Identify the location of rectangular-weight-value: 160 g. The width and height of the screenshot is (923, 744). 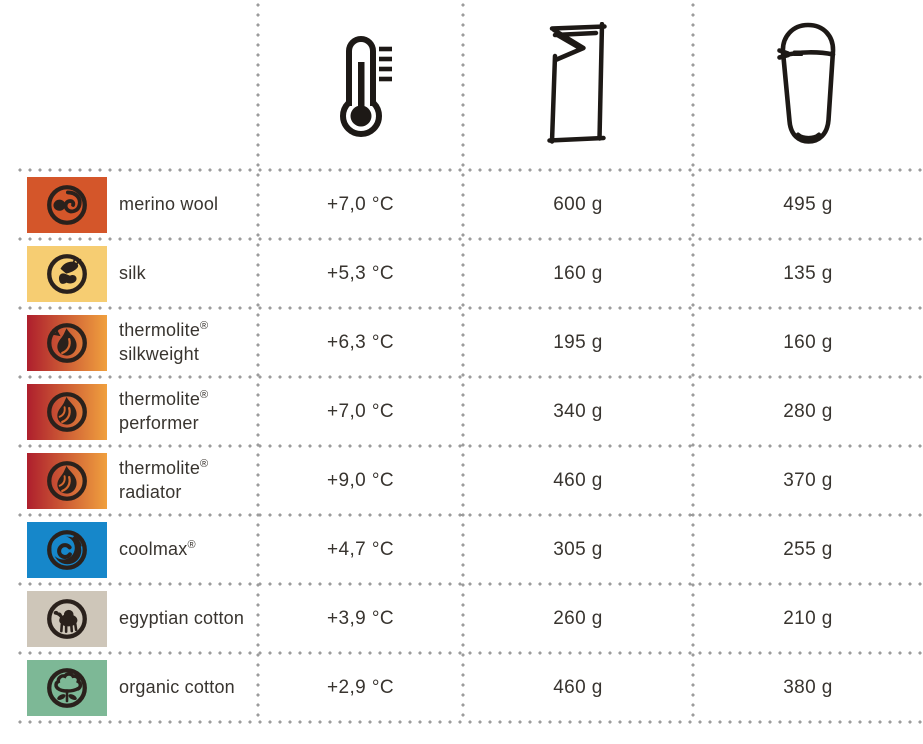
(578, 273).